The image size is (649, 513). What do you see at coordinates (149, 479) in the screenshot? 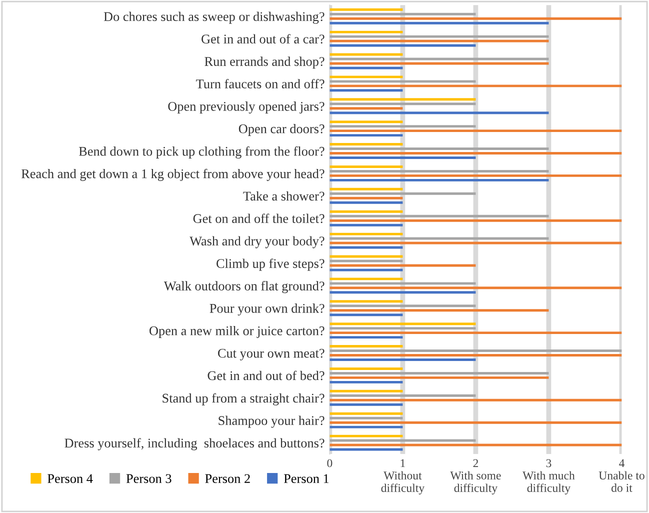
I see `legend-label: Person 3` at bounding box center [149, 479].